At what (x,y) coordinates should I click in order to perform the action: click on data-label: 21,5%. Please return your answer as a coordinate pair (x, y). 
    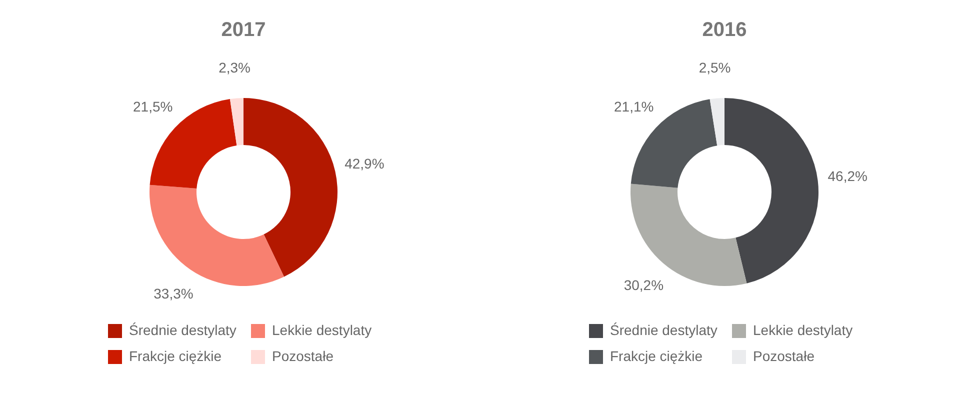
    Looking at the image, I should click on (152, 106).